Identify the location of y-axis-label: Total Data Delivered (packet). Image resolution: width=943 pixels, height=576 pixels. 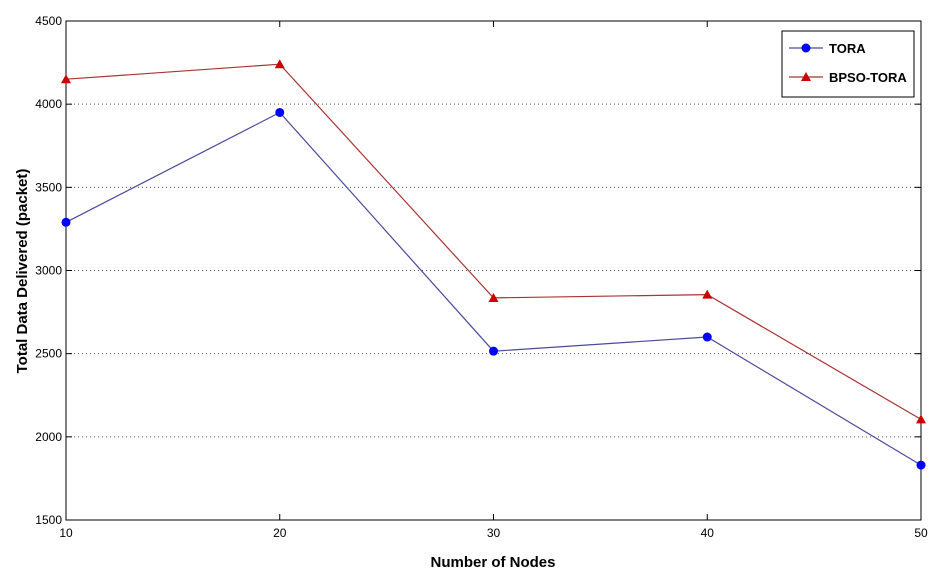
(22, 271).